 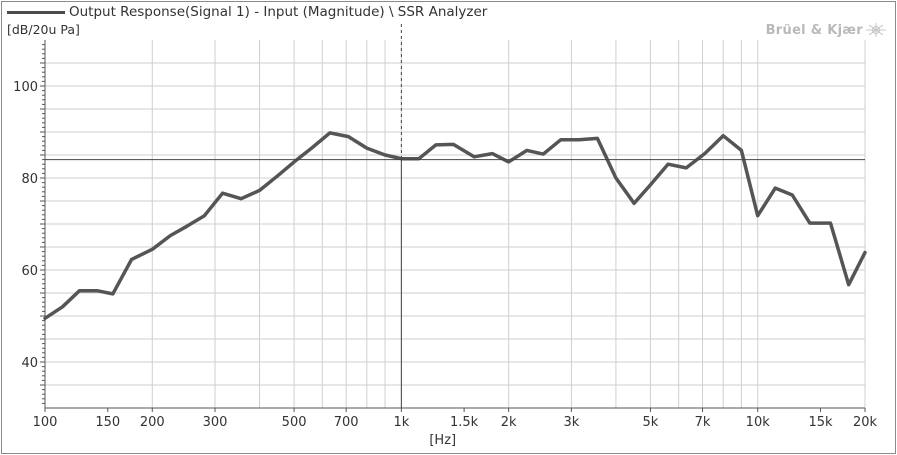 What do you see at coordinates (401, 422) in the screenshot?
I see `x-tick-label: 1k` at bounding box center [401, 422].